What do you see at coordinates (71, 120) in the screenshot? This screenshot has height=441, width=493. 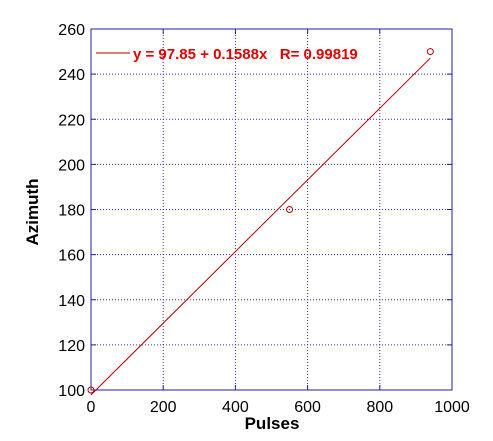 I see `y-tick-label: 220` at bounding box center [71, 120].